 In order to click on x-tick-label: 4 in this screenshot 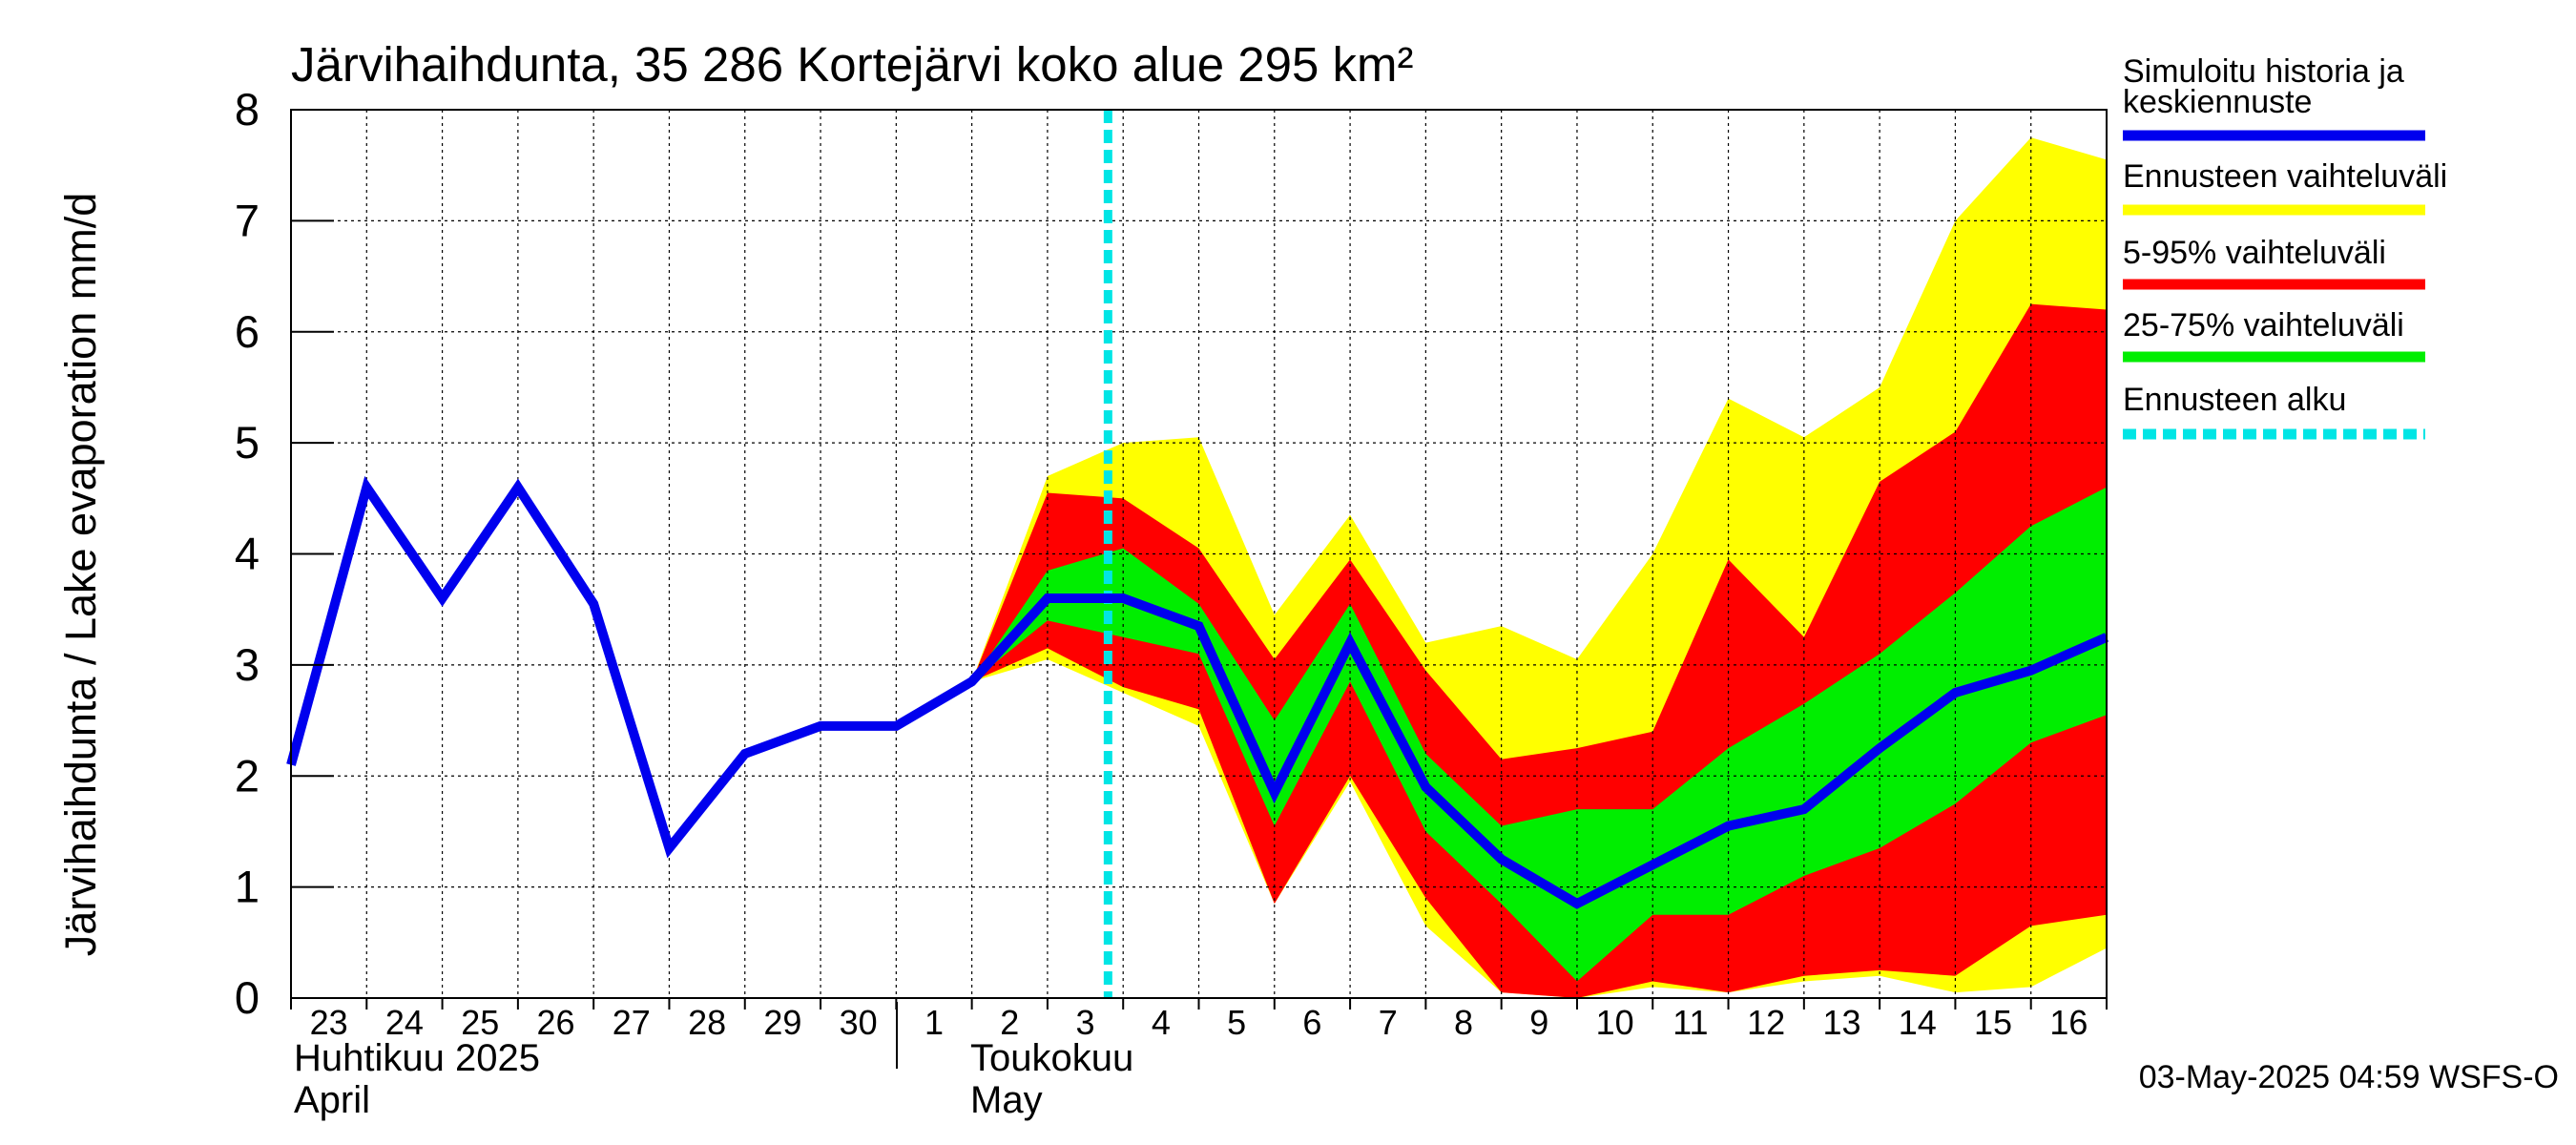, I will do `click(1161, 1022)`.